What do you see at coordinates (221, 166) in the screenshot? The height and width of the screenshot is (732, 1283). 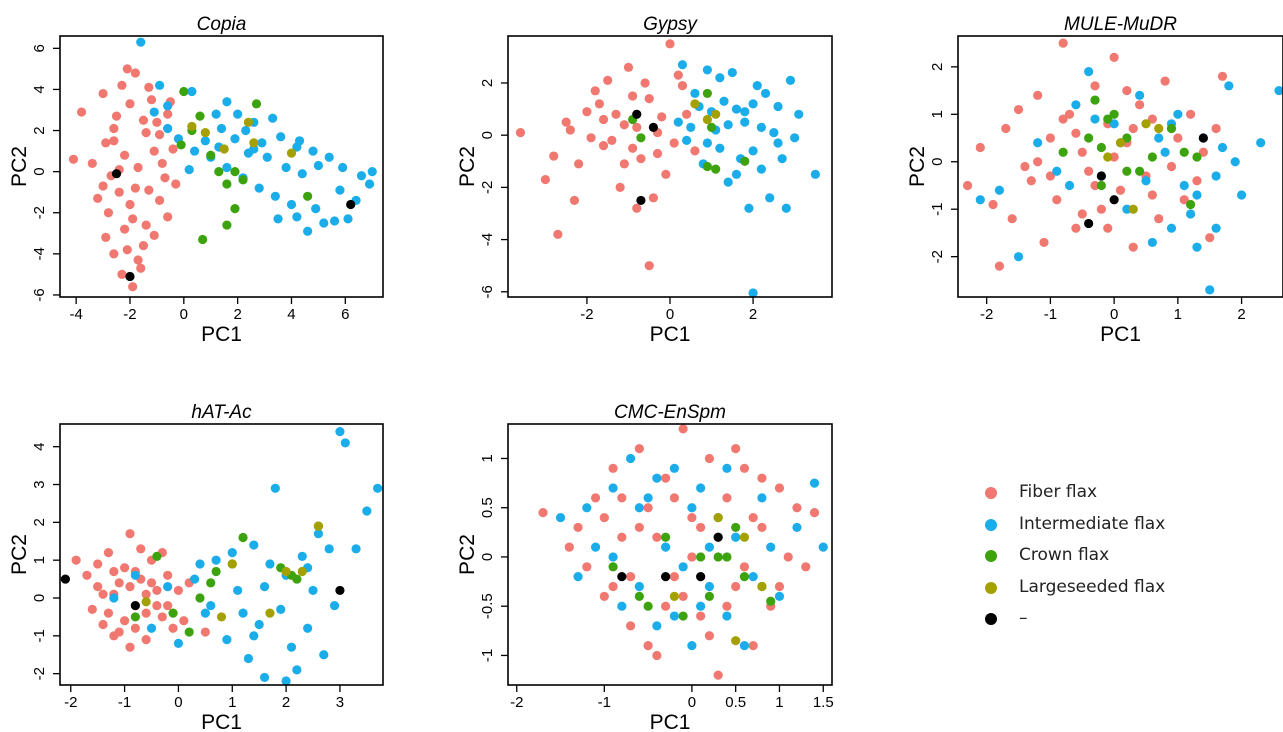 I see `plot-frame` at bounding box center [221, 166].